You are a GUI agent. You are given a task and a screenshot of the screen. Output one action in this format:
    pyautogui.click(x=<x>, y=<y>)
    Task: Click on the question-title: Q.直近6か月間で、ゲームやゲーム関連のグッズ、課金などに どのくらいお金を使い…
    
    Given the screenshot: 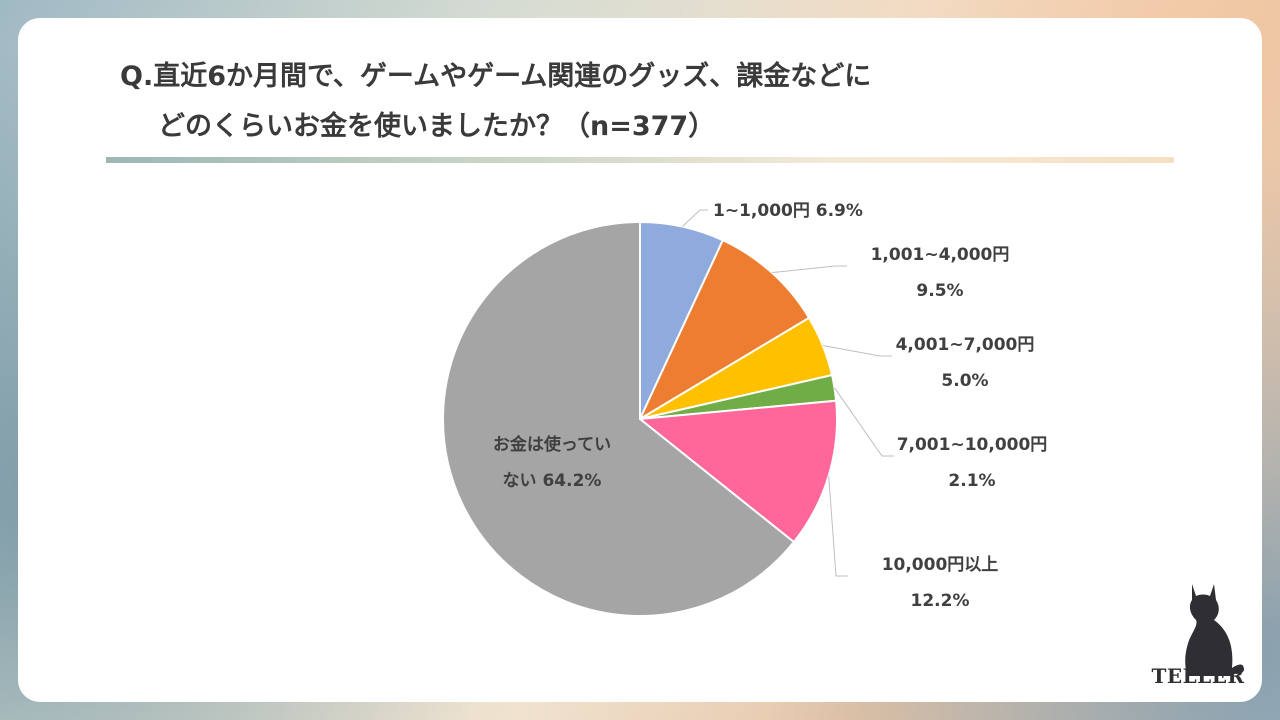 What is the action you would take?
    pyautogui.click(x=495, y=102)
    